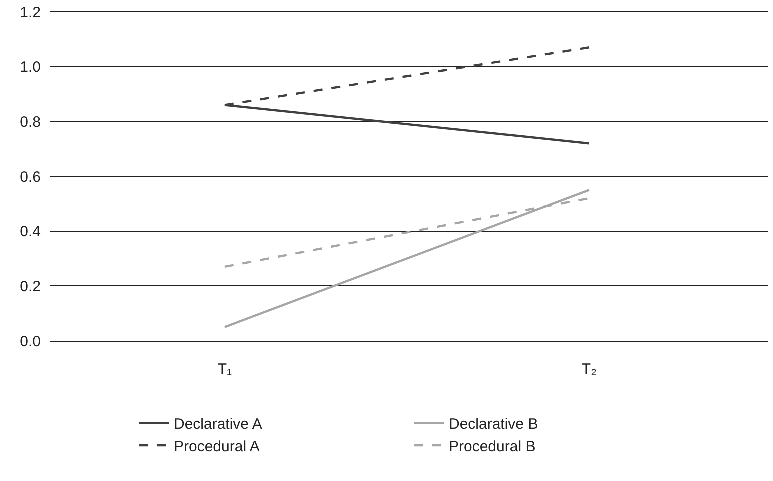 The width and height of the screenshot is (773, 481). What do you see at coordinates (30, 232) in the screenshot?
I see `y-tick-label: 0.4` at bounding box center [30, 232].